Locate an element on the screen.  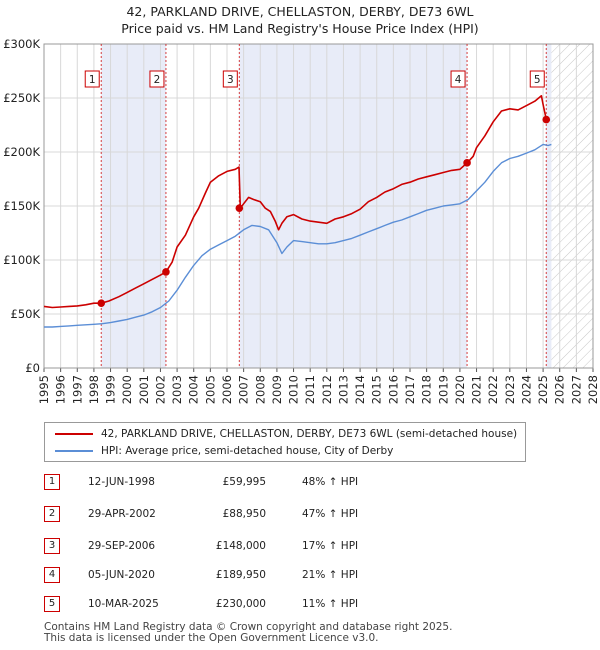
x-tick-label: 2017 is located at coordinates (410, 389).